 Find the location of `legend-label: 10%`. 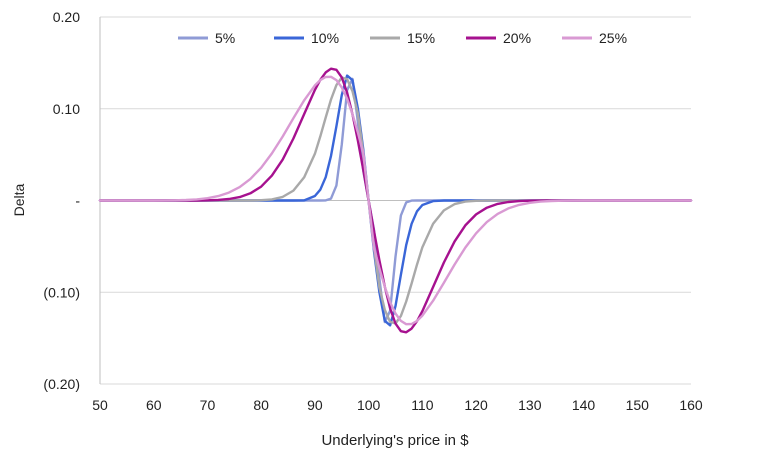

legend-label: 10% is located at coordinates (325, 38).